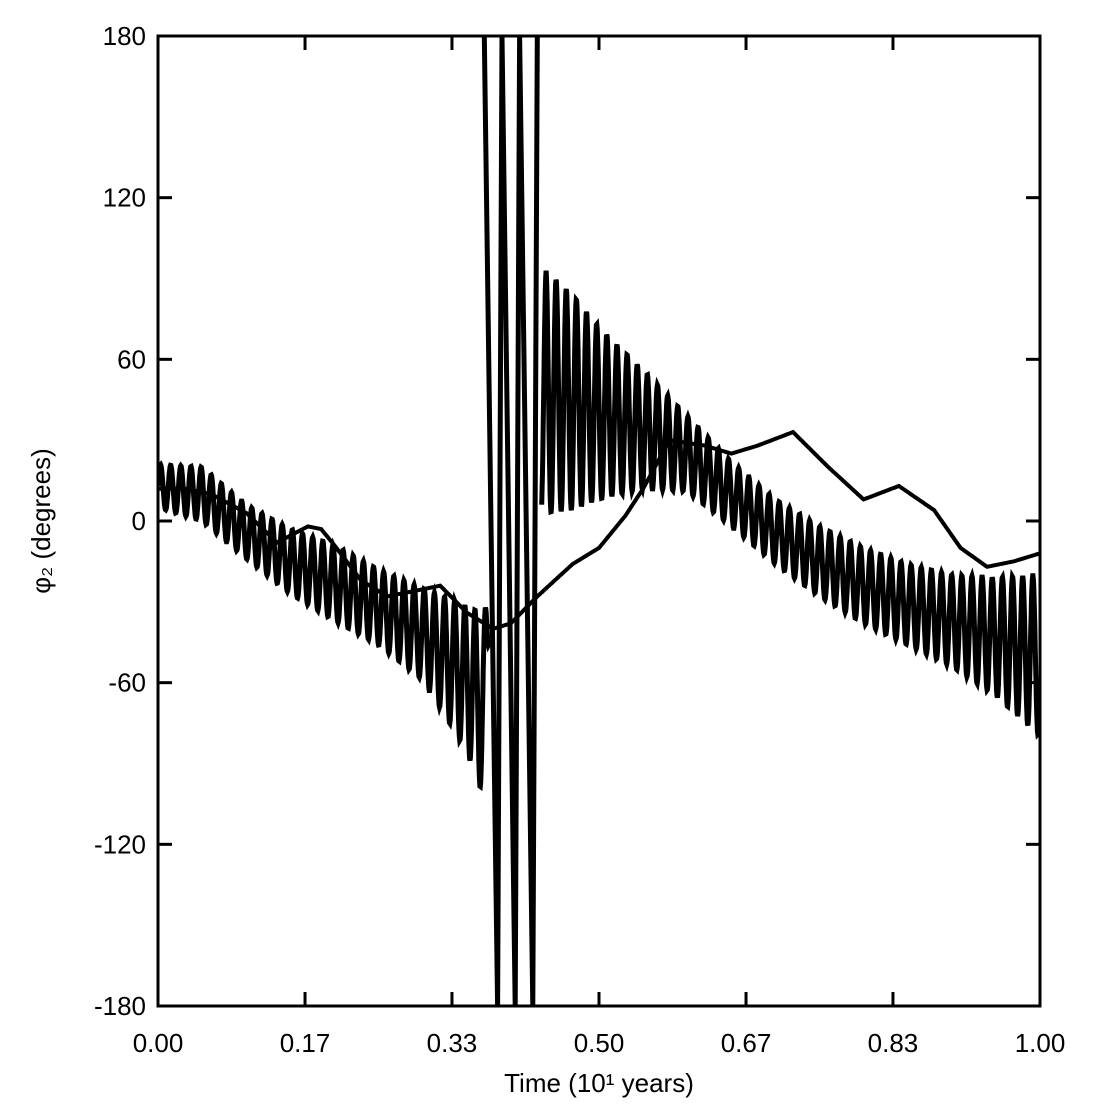 Image resolution: width=1107 pixels, height=1107 pixels. Describe the element at coordinates (893, 1043) in the screenshot. I see `x-tick-label: 0.83` at that location.